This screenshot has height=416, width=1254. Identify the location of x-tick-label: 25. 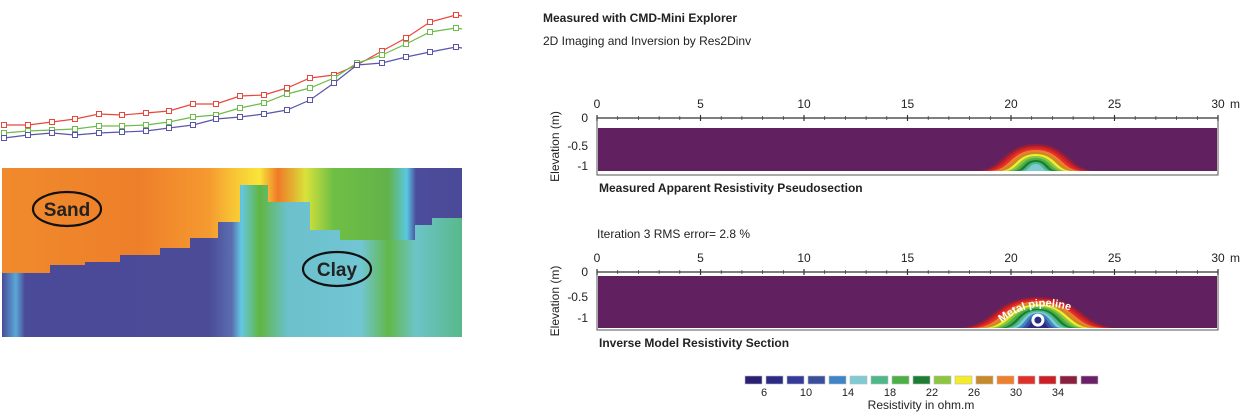
(1115, 258).